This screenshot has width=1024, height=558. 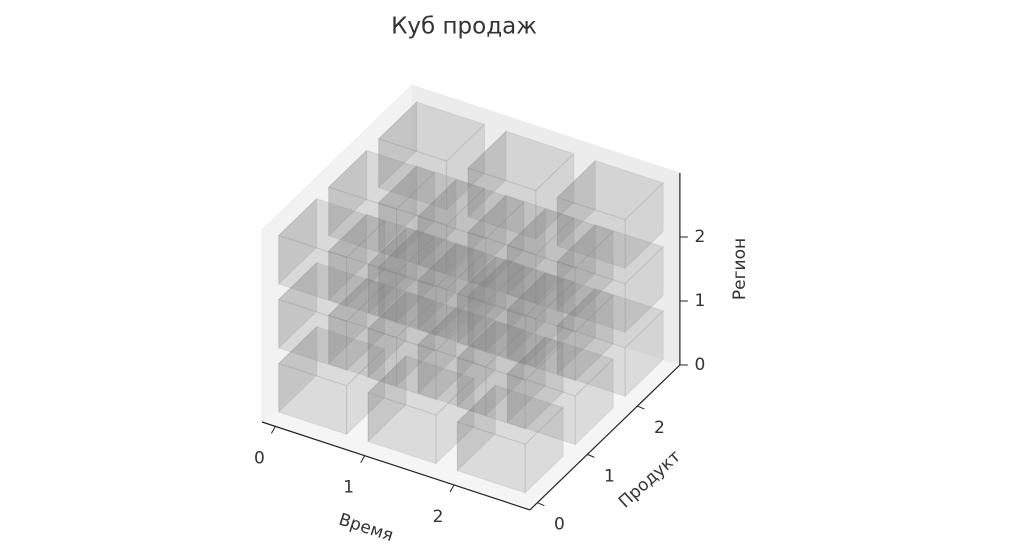 What do you see at coordinates (365, 528) in the screenshot?
I see `x-axis-label: Время` at bounding box center [365, 528].